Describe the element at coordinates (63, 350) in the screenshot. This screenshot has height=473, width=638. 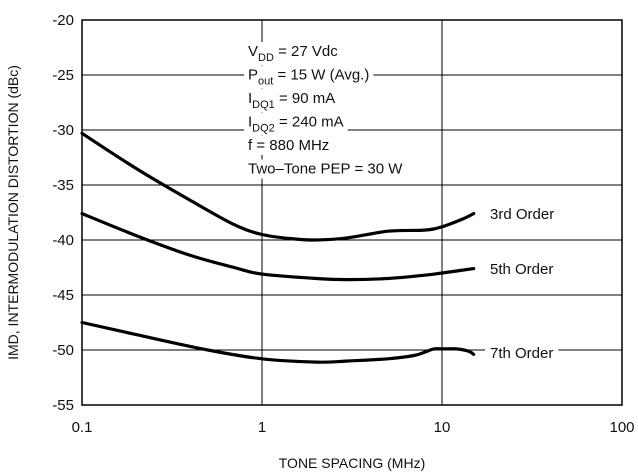
I see `y-tick-label: -50` at that location.